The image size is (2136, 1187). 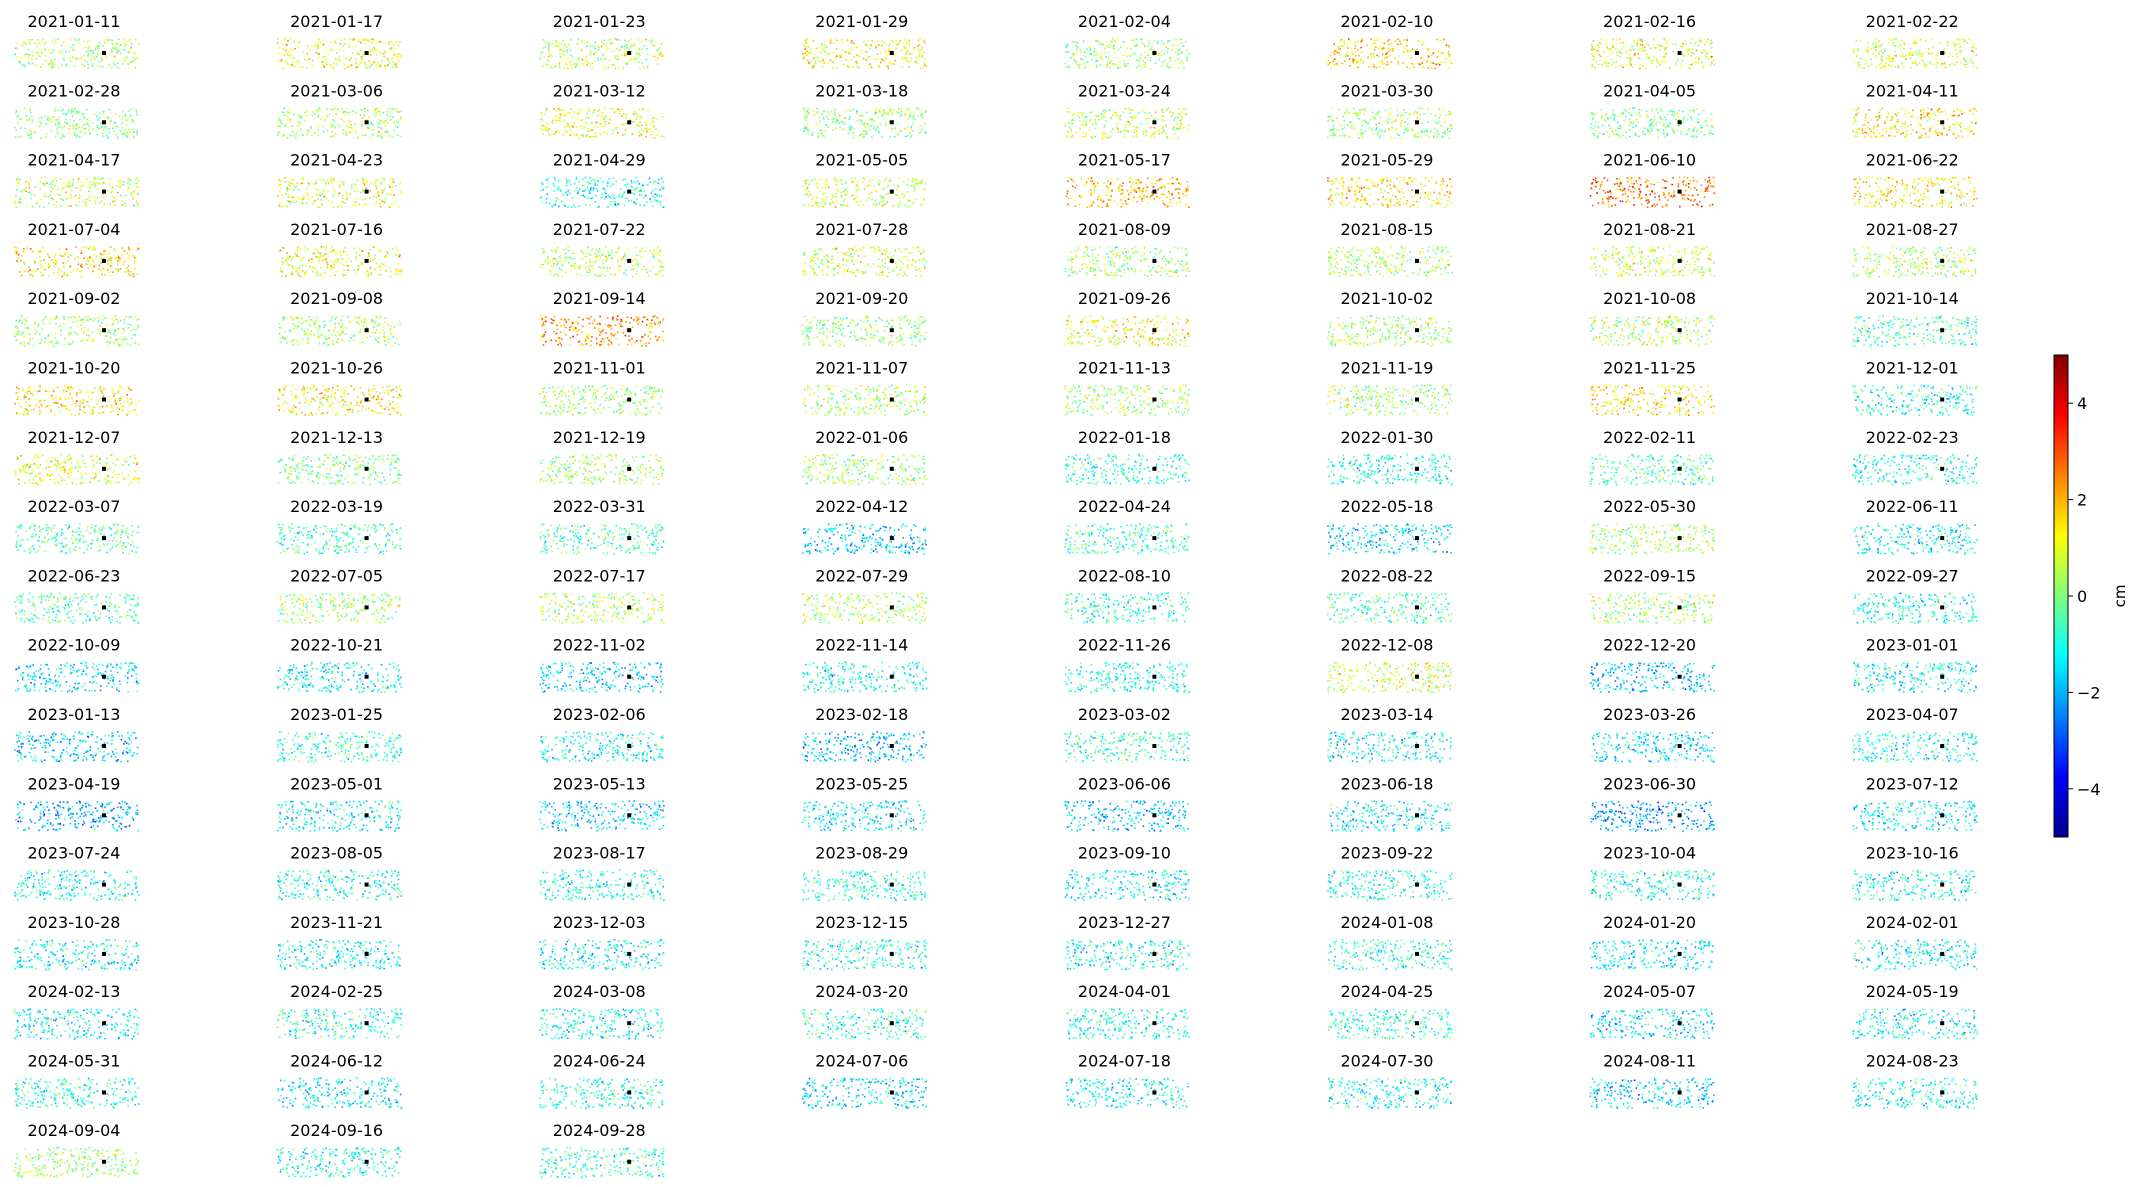 I want to click on panel-points, so click(x=1652, y=123).